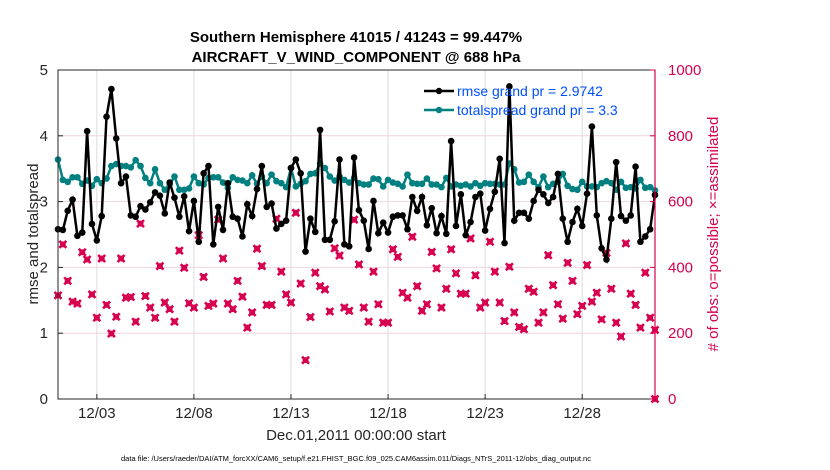 The width and height of the screenshot is (830, 470). Describe the element at coordinates (485, 413) in the screenshot. I see `x-tick-label: 12/23` at that location.